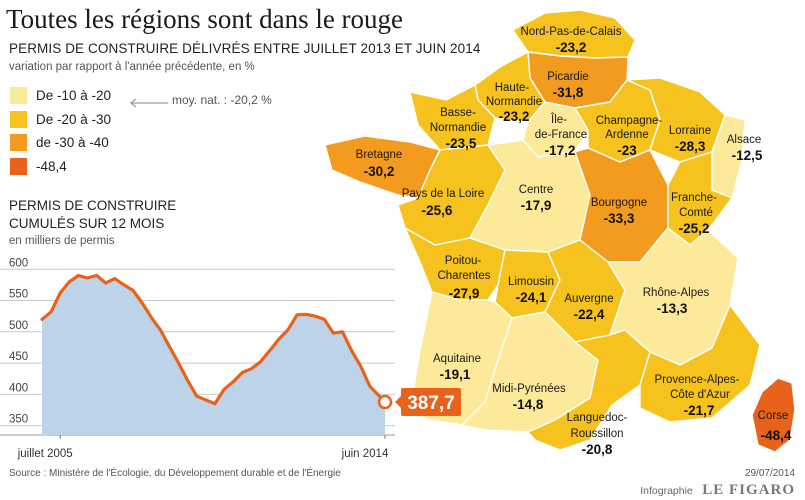 This screenshot has width=805, height=500. What do you see at coordinates (93, 214) in the screenshot?
I see `line-chart-title: PERMIS DE CONSTRUIRE CUMULÉS SUR 12 MOIS` at bounding box center [93, 214].